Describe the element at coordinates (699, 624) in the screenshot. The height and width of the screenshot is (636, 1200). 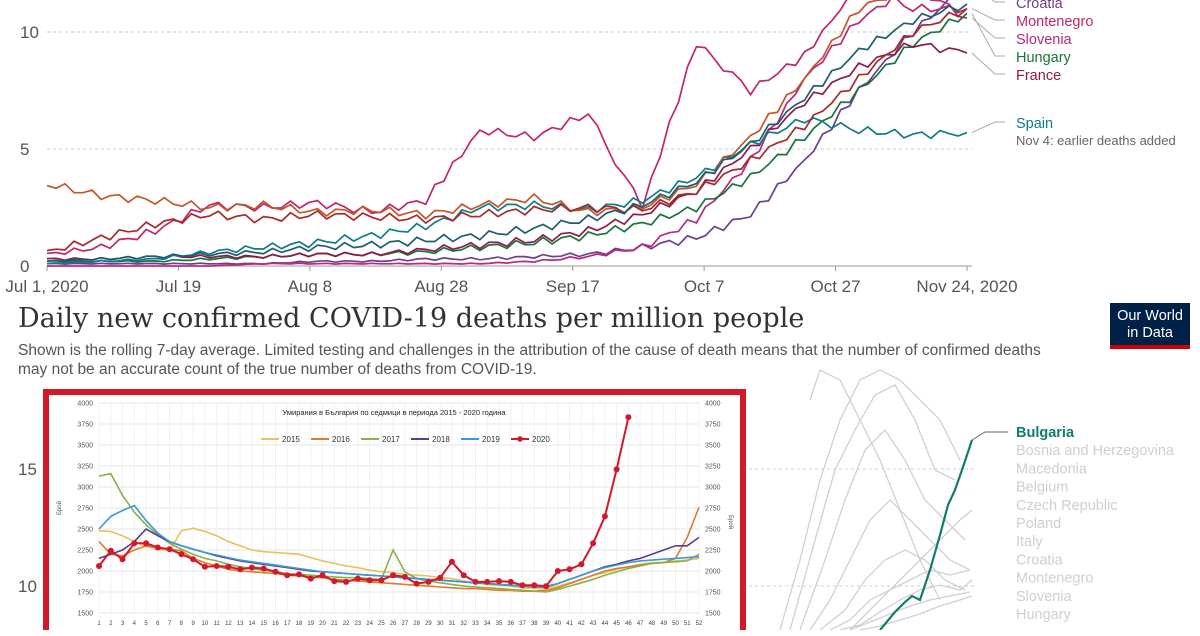
I see `x-tick-label: 52` at that location.